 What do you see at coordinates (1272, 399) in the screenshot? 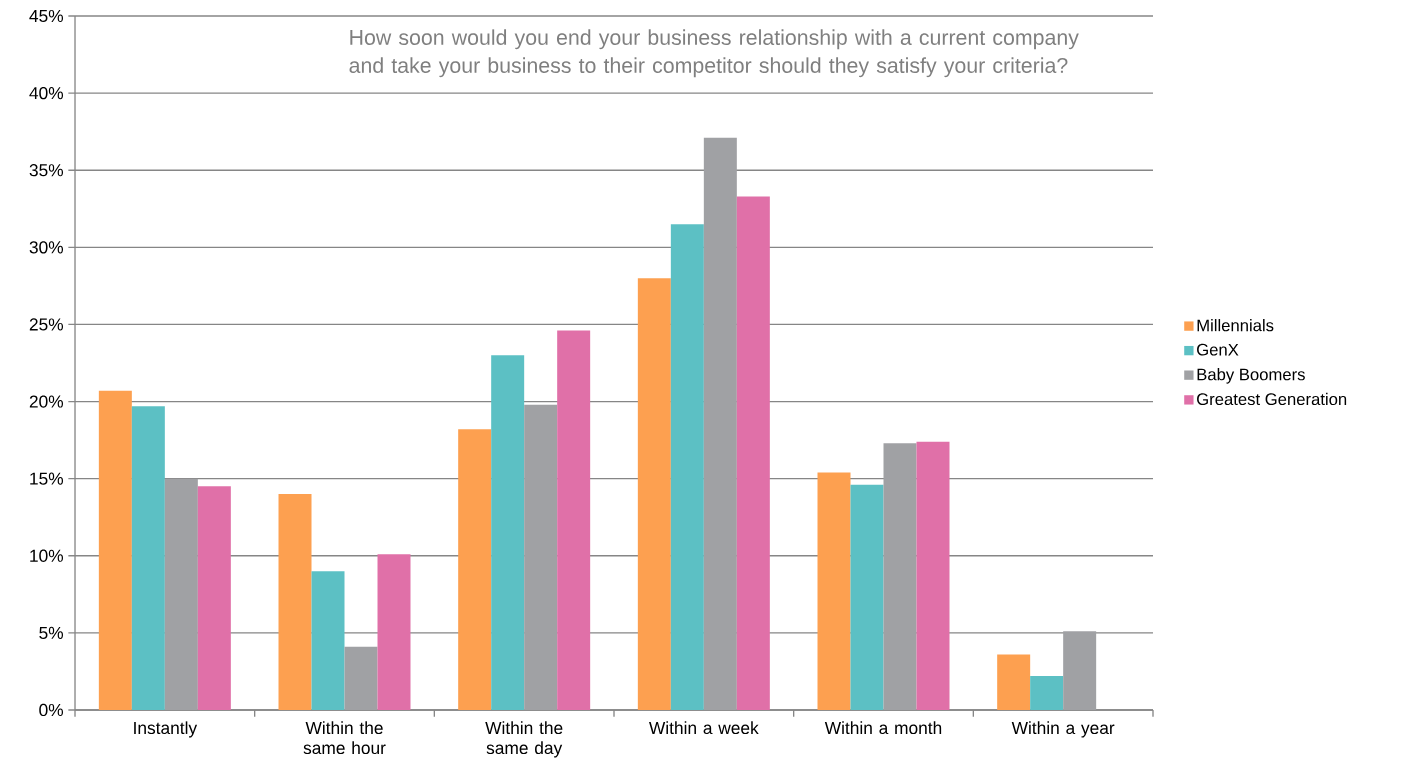
I see `legend-label: Greatest Generation` at bounding box center [1272, 399].